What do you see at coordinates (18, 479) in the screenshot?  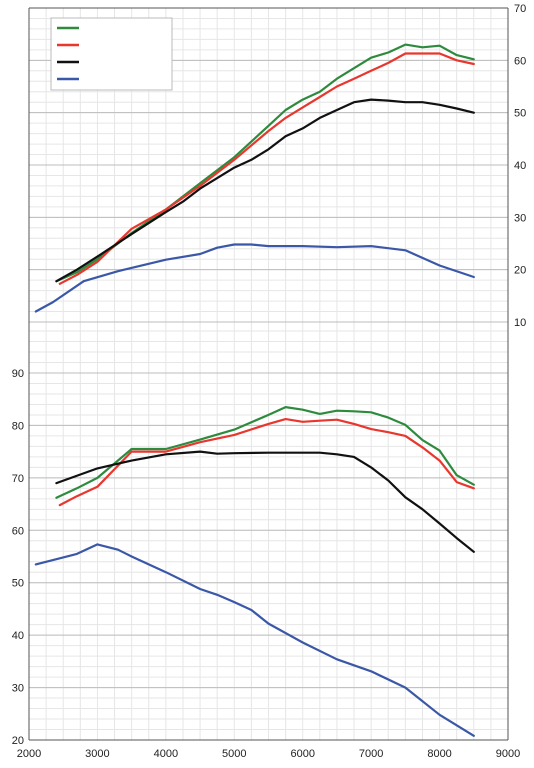 I see `lower-y-tick-label: 70` at bounding box center [18, 479].